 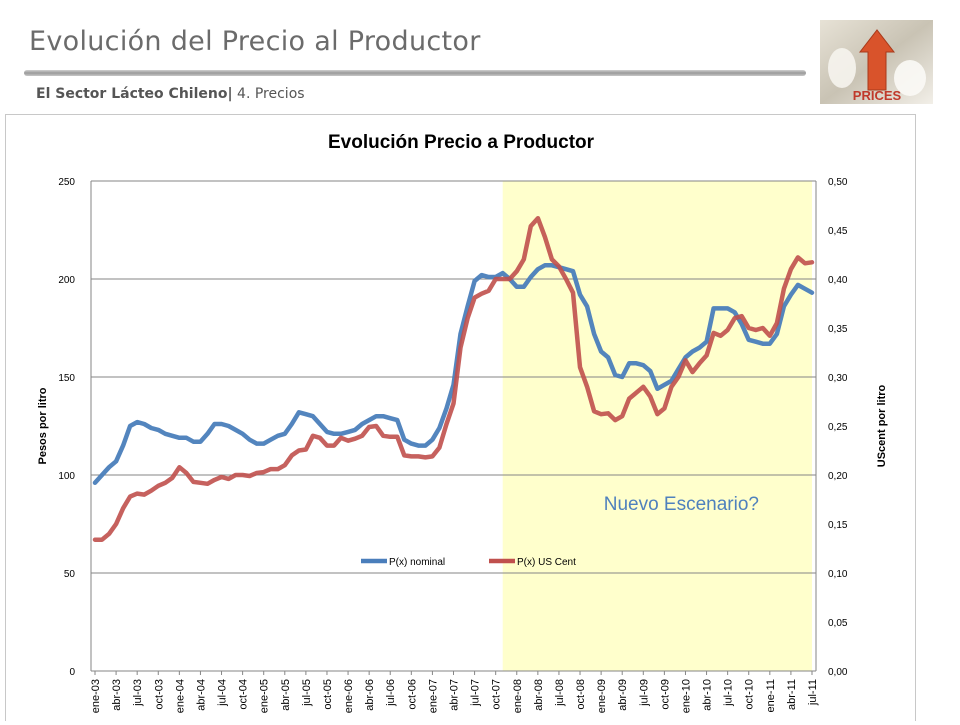 I want to click on y-tick-label: 100, so click(x=66, y=476).